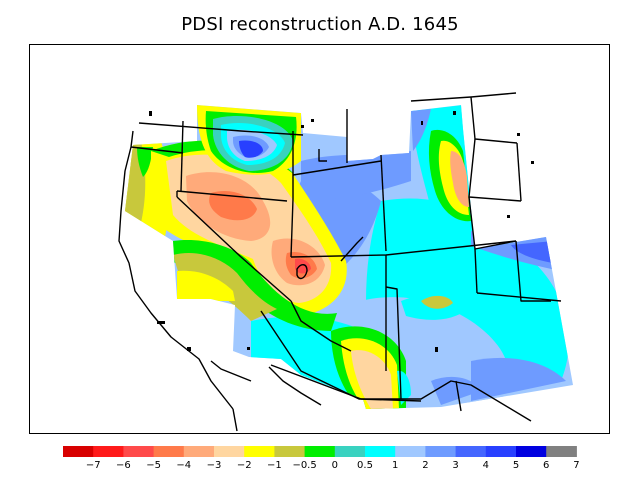 The width and height of the screenshot is (640, 480). I want to click on legend-tick-label: −7, so click(93, 465).